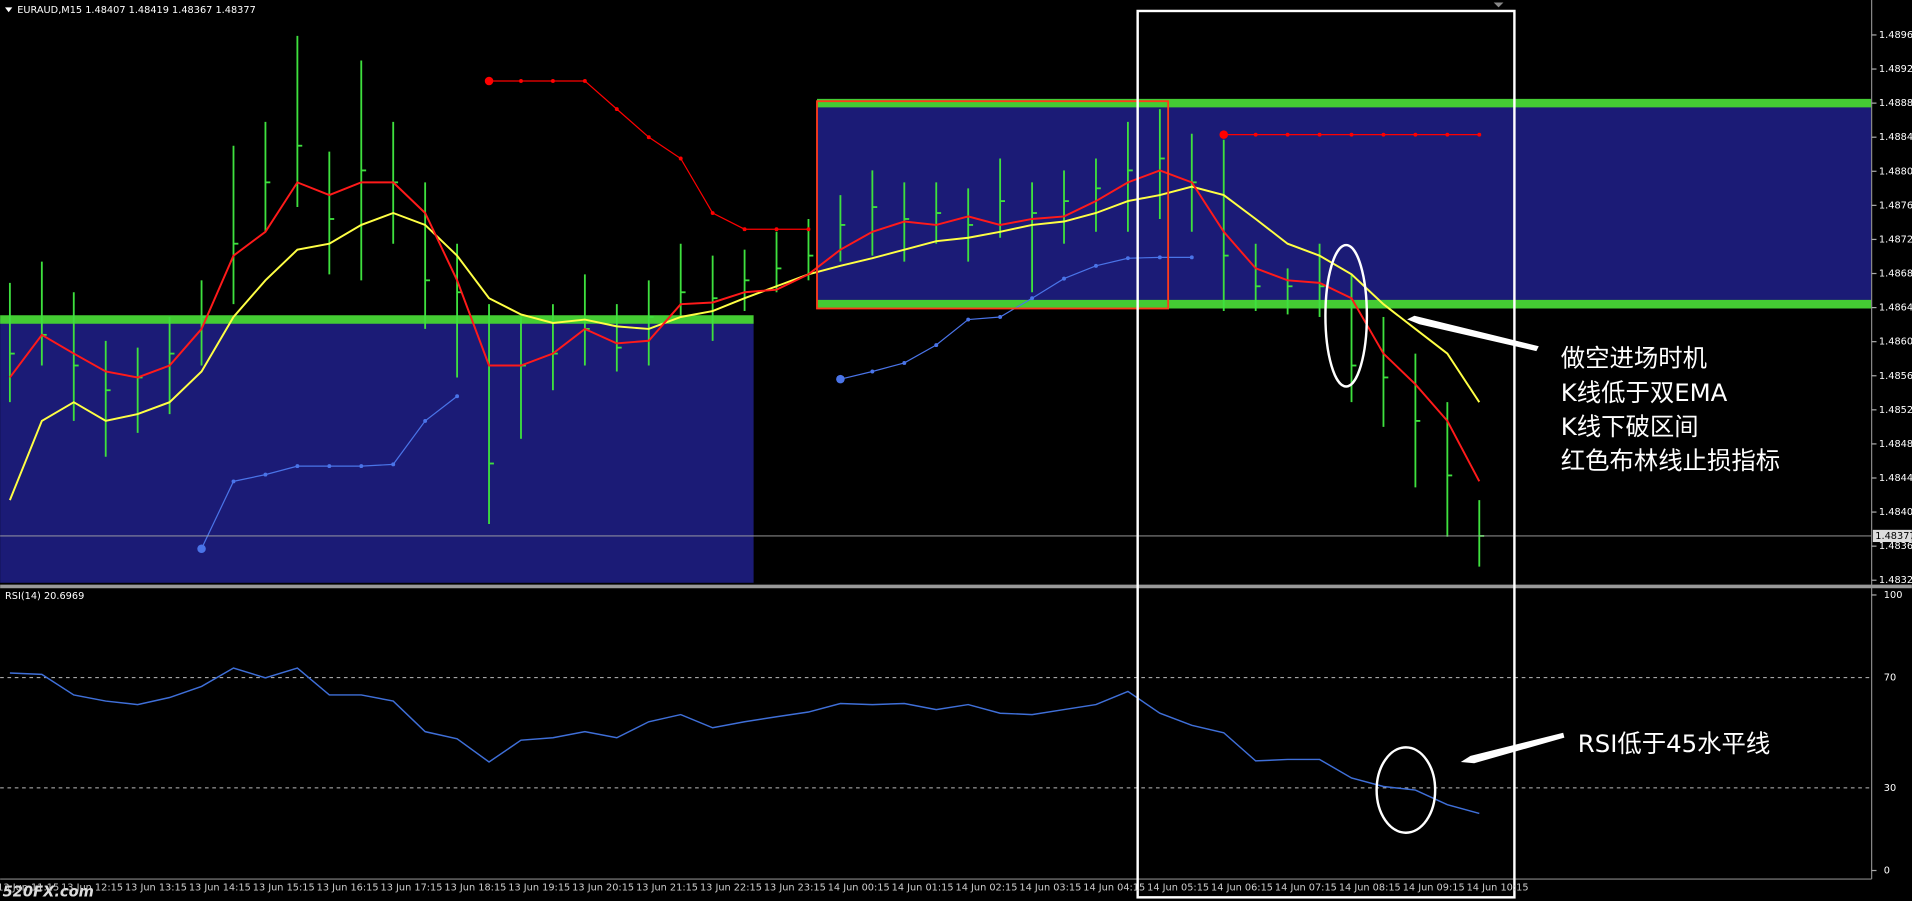 Image resolution: width=1912 pixels, height=901 pixels. What do you see at coordinates (859, 888) in the screenshot?
I see `x-tick-label: 14 Jun 00:15` at bounding box center [859, 888].